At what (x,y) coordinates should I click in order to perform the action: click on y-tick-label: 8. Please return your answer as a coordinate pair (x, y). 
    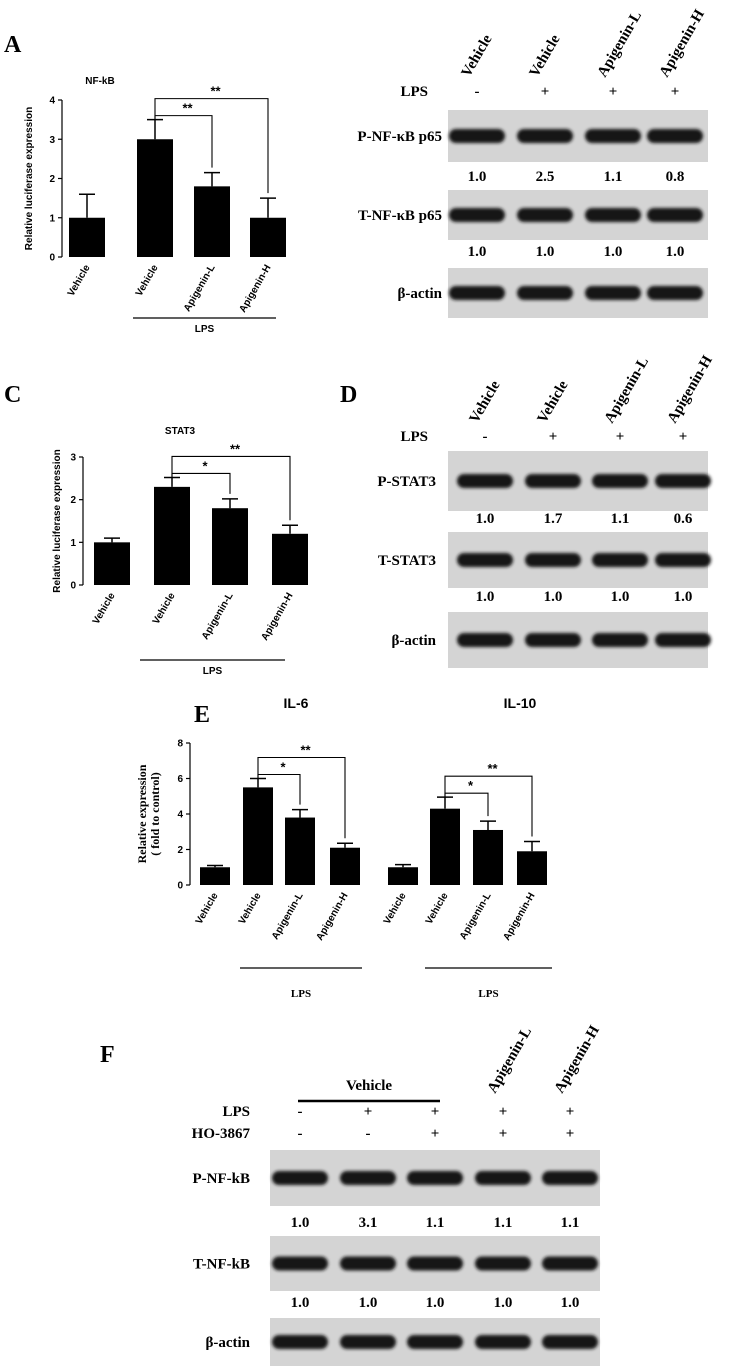
    Looking at the image, I should click on (180, 744).